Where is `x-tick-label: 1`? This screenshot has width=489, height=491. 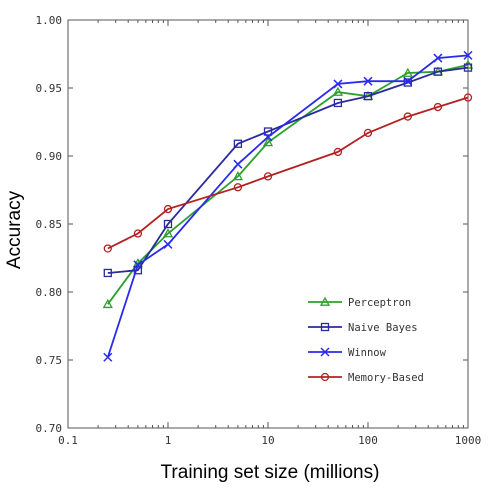 x-tick-label: 1 is located at coordinates (168, 440).